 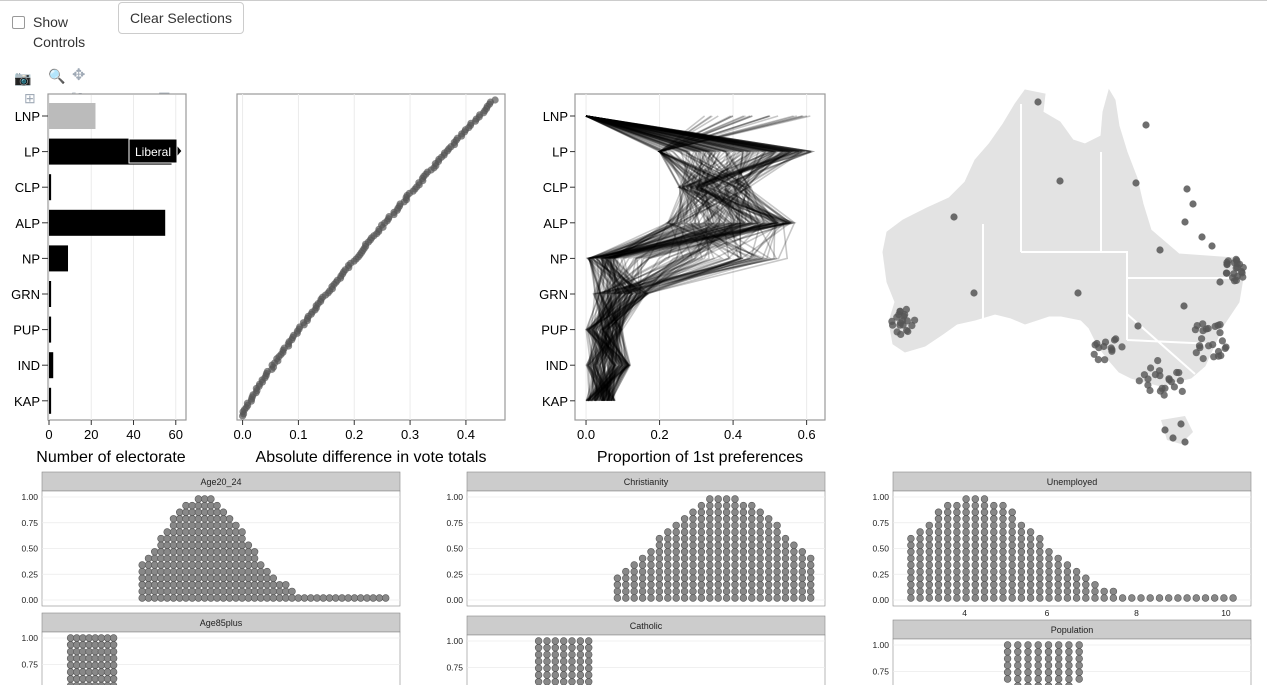 I want to click on camera-icon: 📷, so click(x=23, y=78).